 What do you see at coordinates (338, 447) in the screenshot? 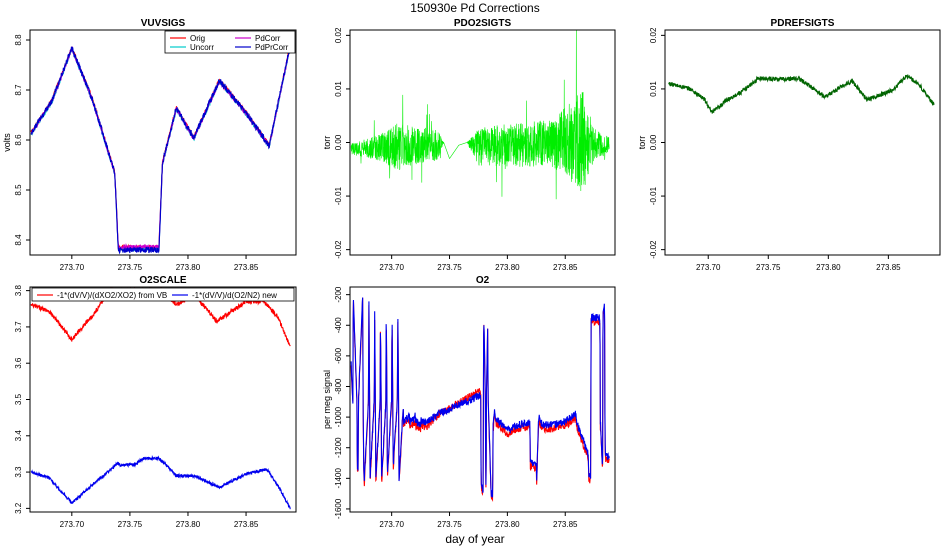
I see `y-tick-label: -1200` at bounding box center [338, 447].